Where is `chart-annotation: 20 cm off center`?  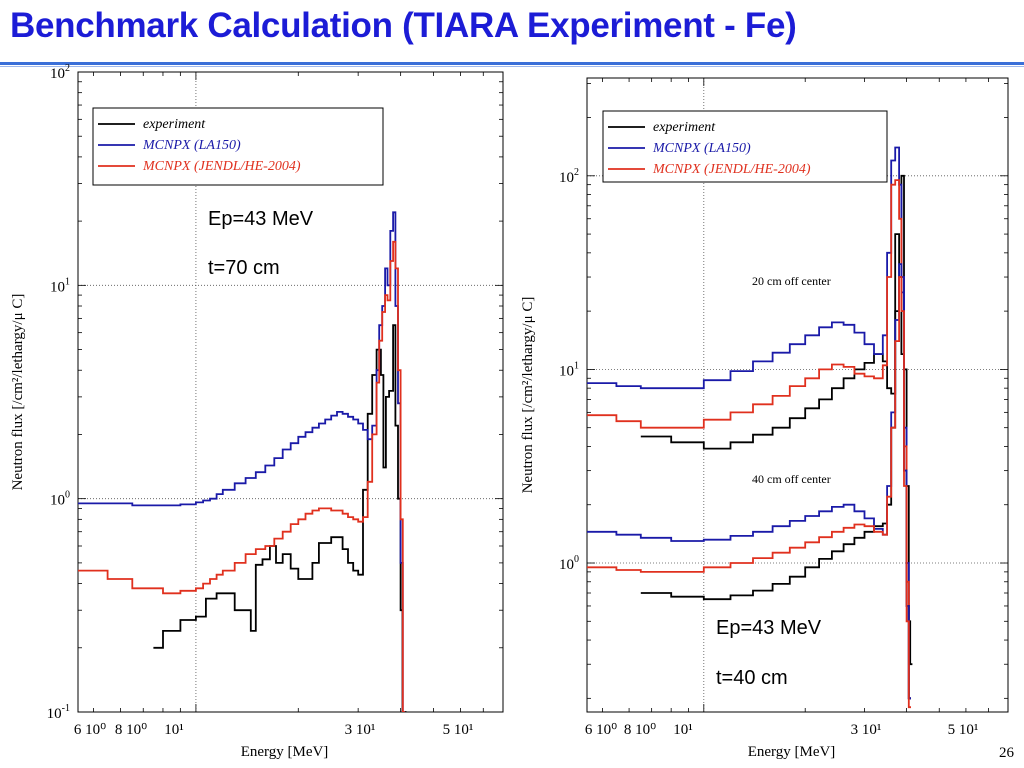 chart-annotation: 20 cm off center is located at coordinates (791, 281).